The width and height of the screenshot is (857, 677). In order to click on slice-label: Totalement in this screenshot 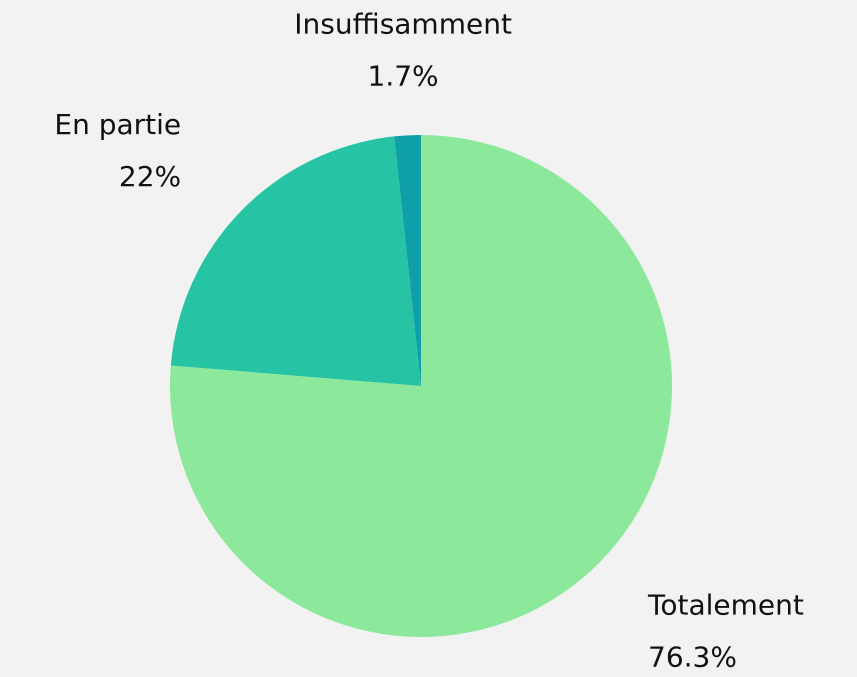, I will do `click(725, 604)`.